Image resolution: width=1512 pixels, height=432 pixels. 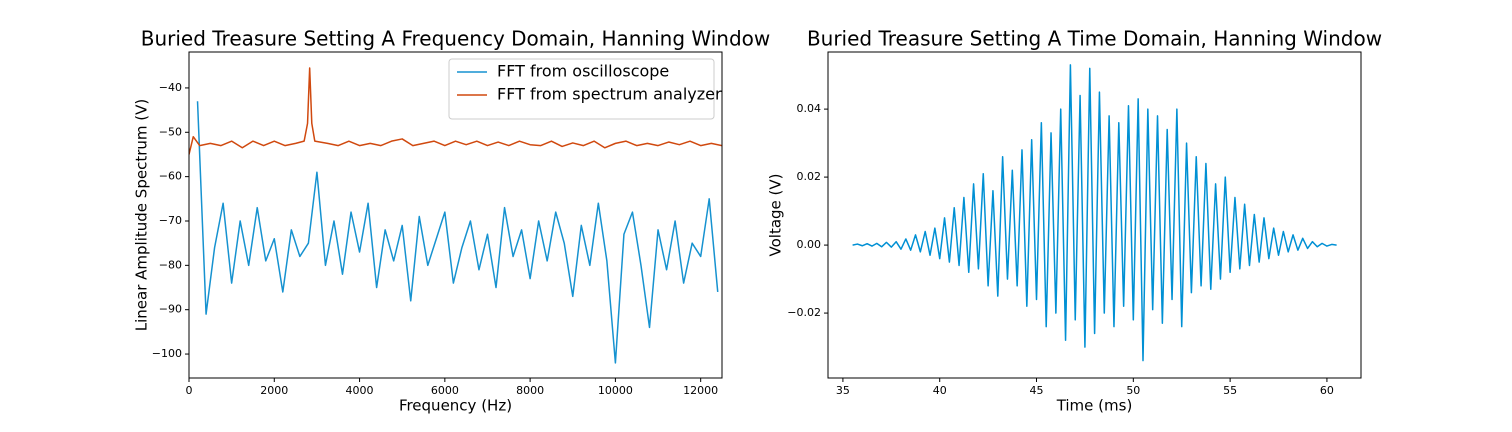 I want to click on legend-label: FFT from spectrum analyzer, so click(x=609, y=94).